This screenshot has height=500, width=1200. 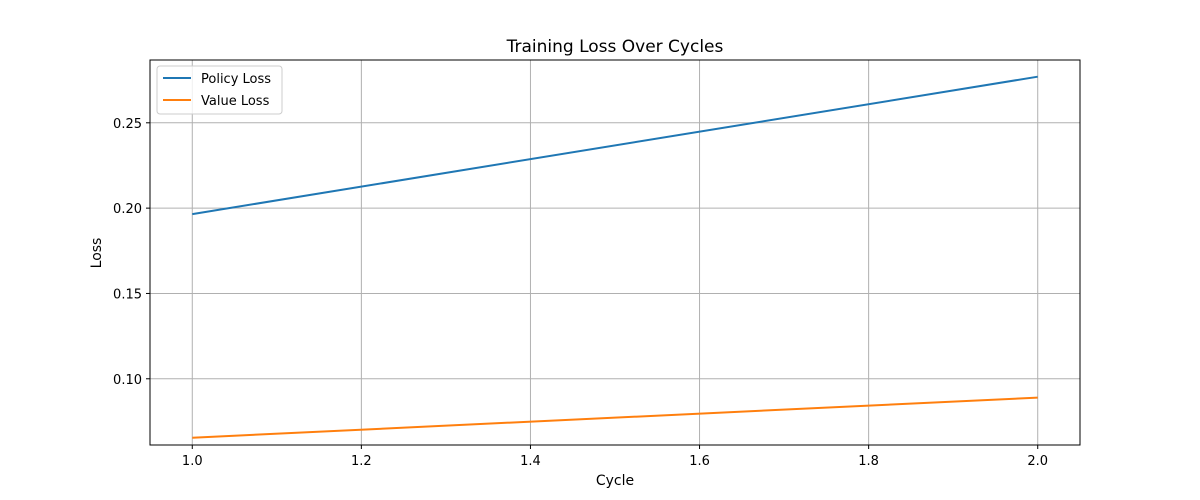 I want to click on y-tick-label: 0.10, so click(x=127, y=380).